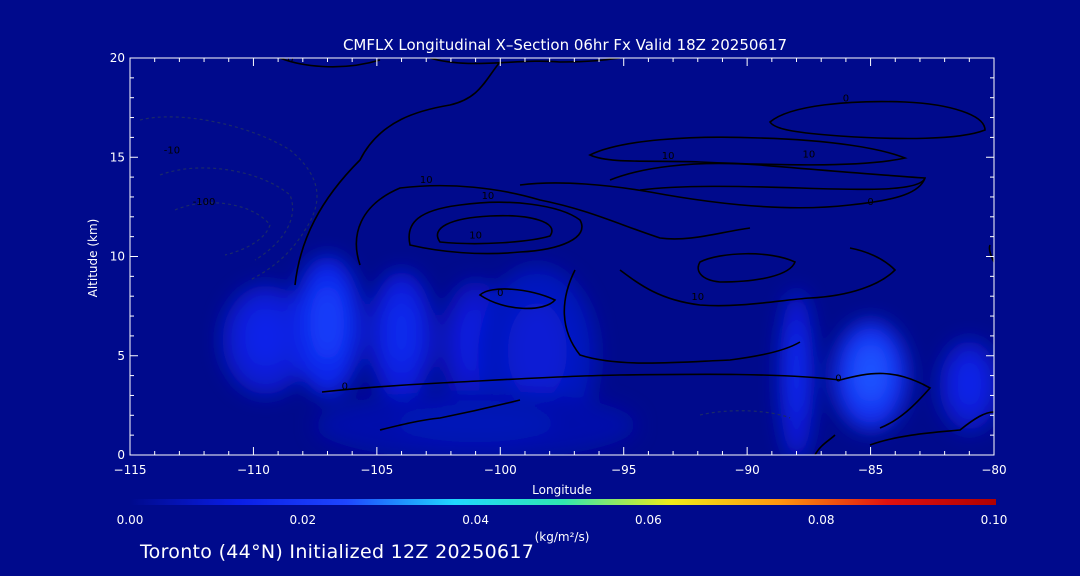 Image resolution: width=1080 pixels, height=576 pixels. I want to click on footer-caption: Toronto (44°N) Initialized 12Z 20250617, so click(337, 552).